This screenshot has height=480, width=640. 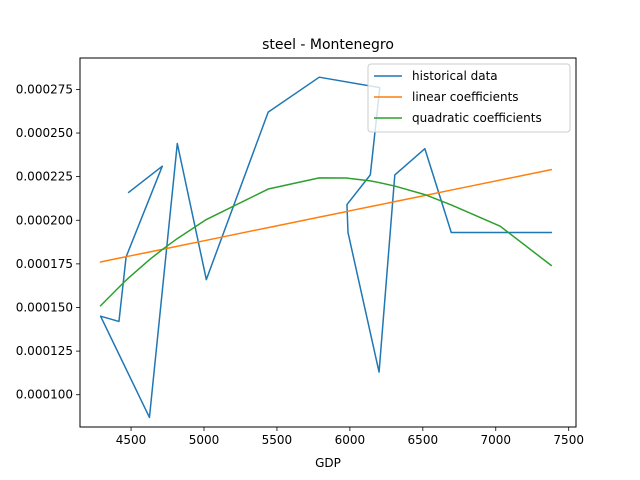 What do you see at coordinates (495, 440) in the screenshot?
I see `x-tick-label: 7000` at bounding box center [495, 440].